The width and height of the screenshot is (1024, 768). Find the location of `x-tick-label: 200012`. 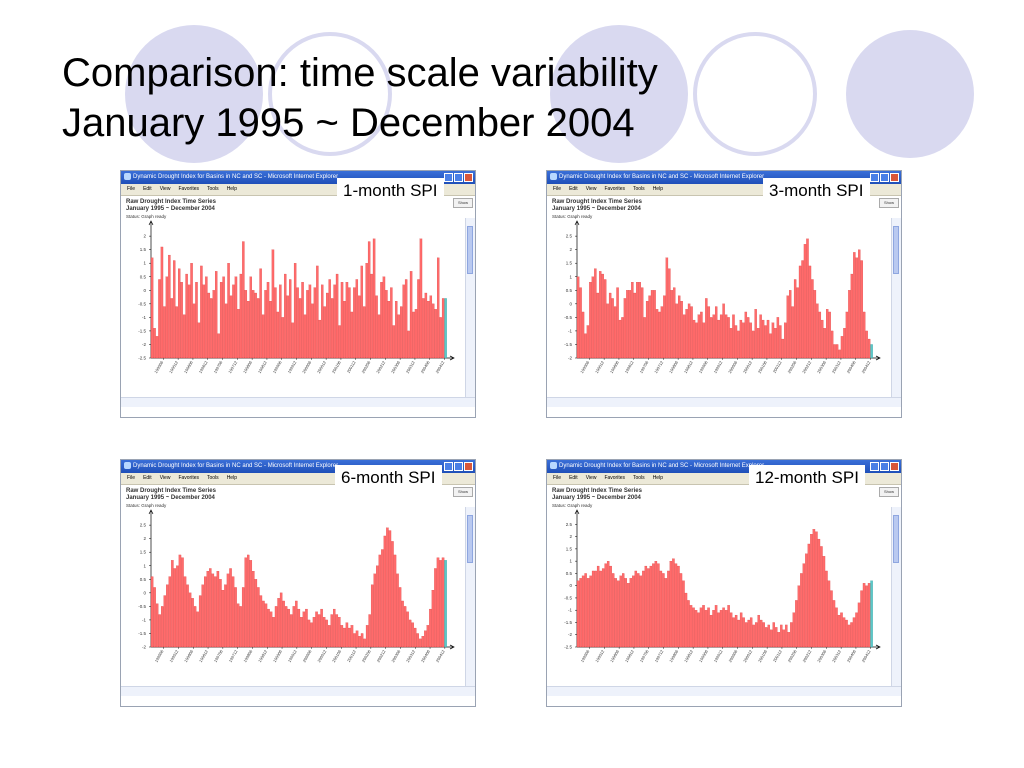

x-tick-label: 200012 is located at coordinates (747, 366).